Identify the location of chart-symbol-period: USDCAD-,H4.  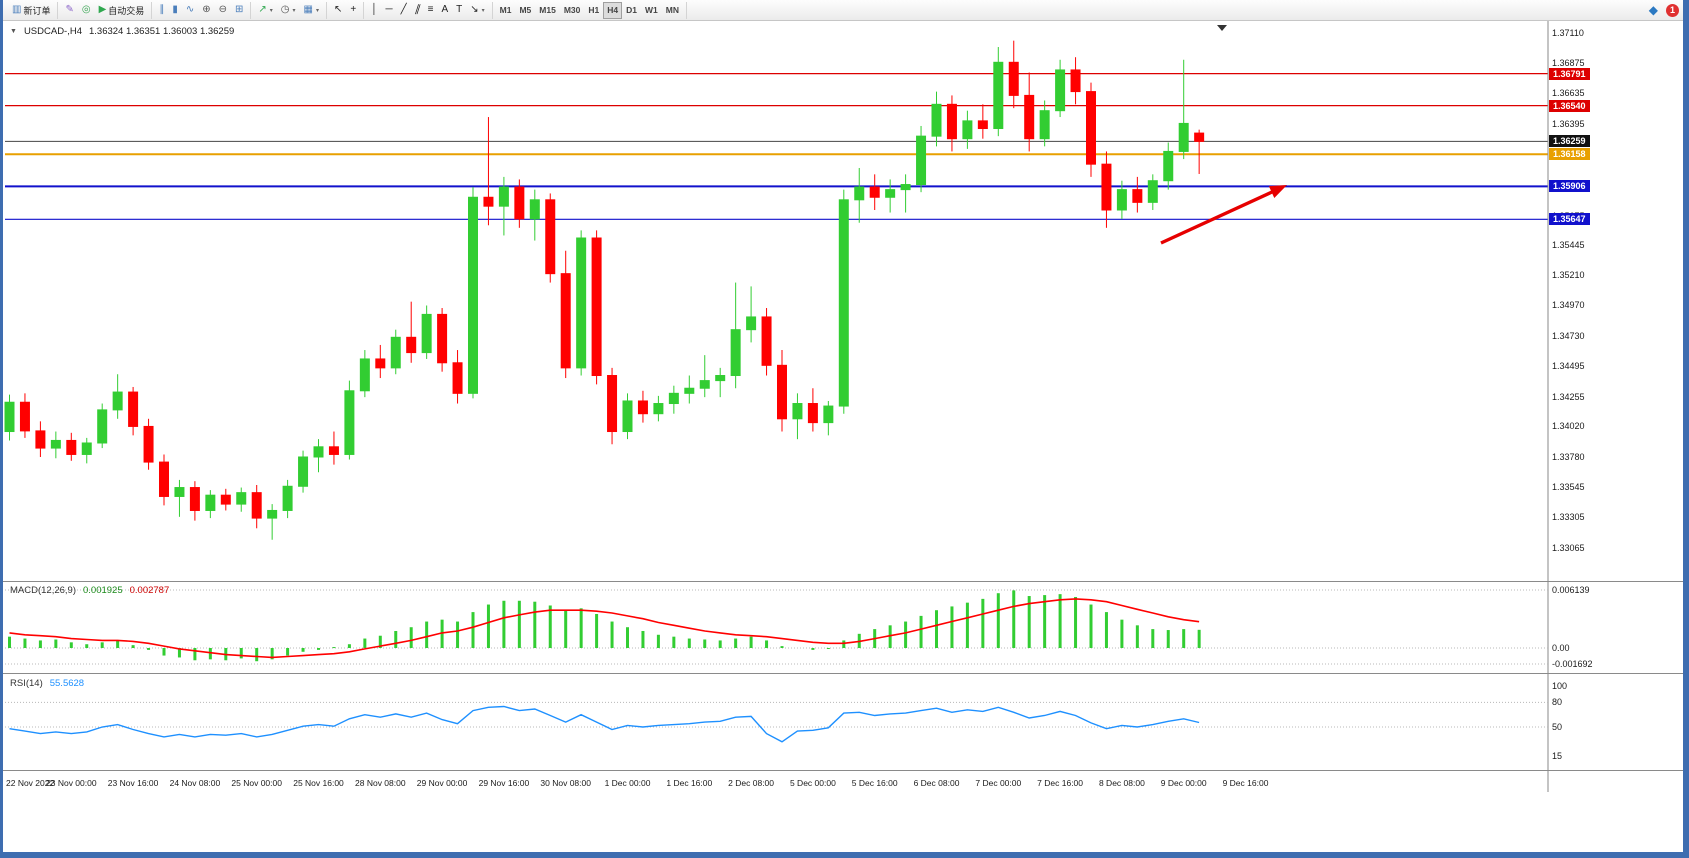
(52, 31).